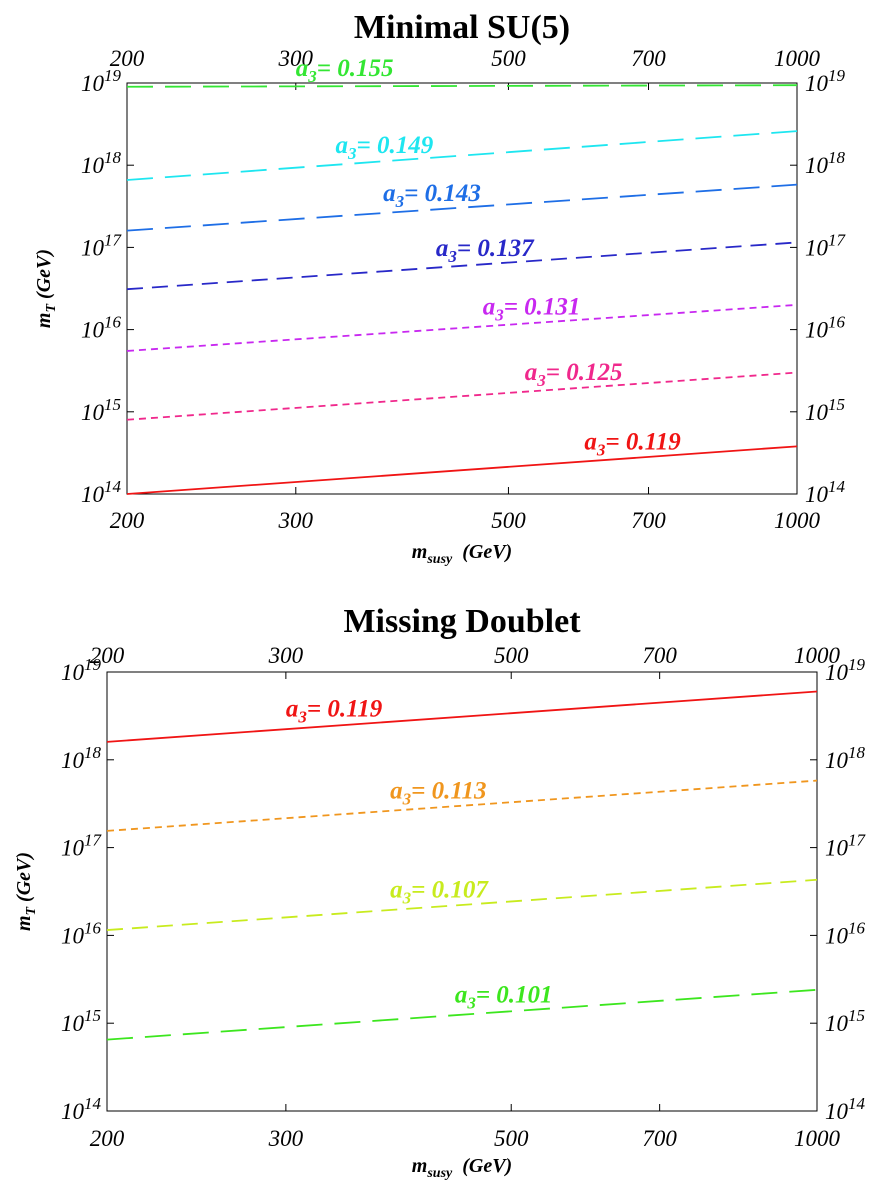 This screenshot has width=877, height=1180. I want to click on series-label-2: a3= 0.149, so click(384, 147).